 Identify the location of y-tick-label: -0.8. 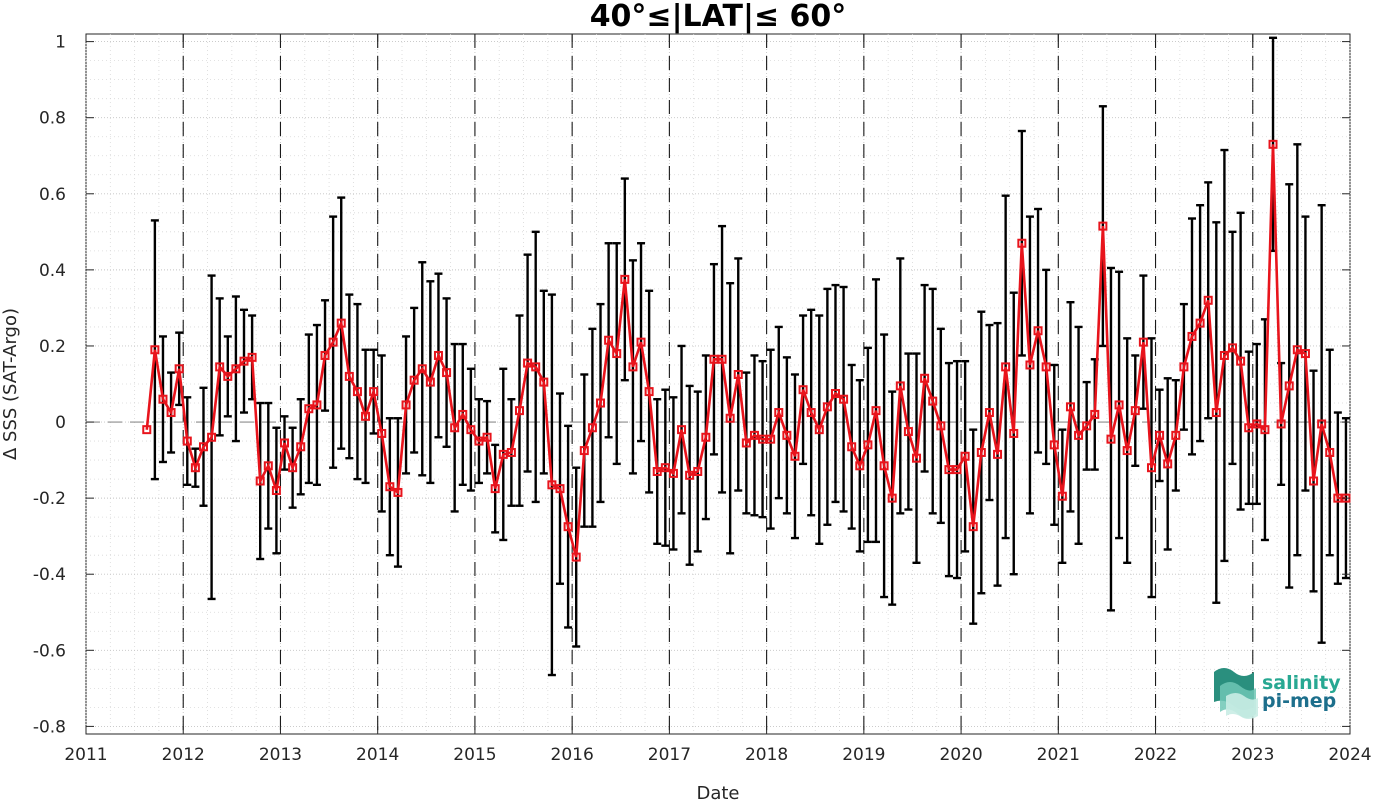
(49, 727).